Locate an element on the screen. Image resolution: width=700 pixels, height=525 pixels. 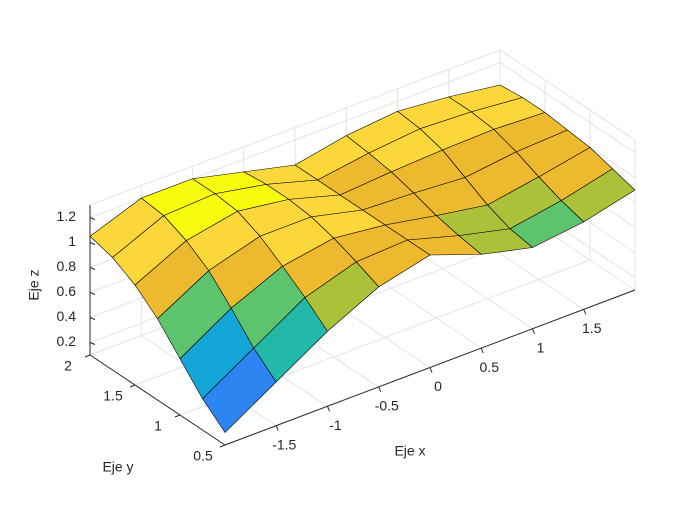
box-edge is located at coordinates (567, 95).